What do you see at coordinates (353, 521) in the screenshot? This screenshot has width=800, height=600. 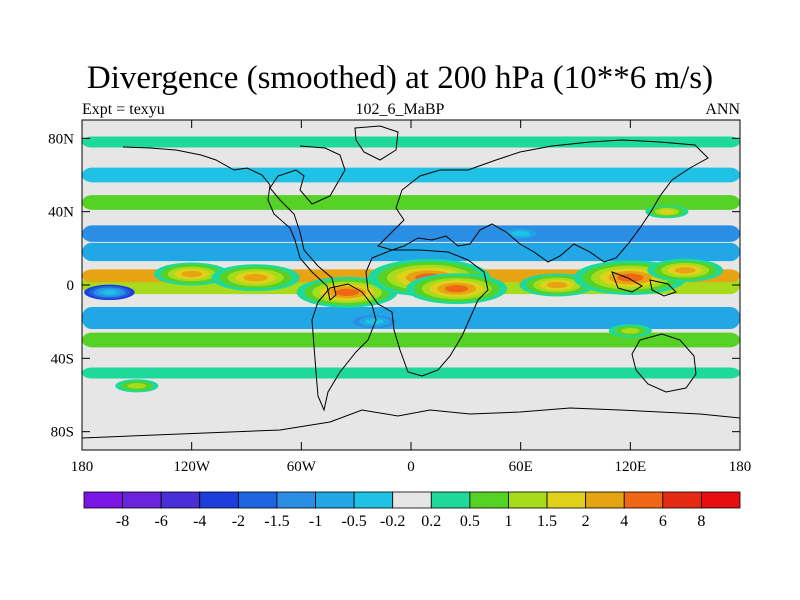 I see `colorbar-label: -0.5` at bounding box center [353, 521].